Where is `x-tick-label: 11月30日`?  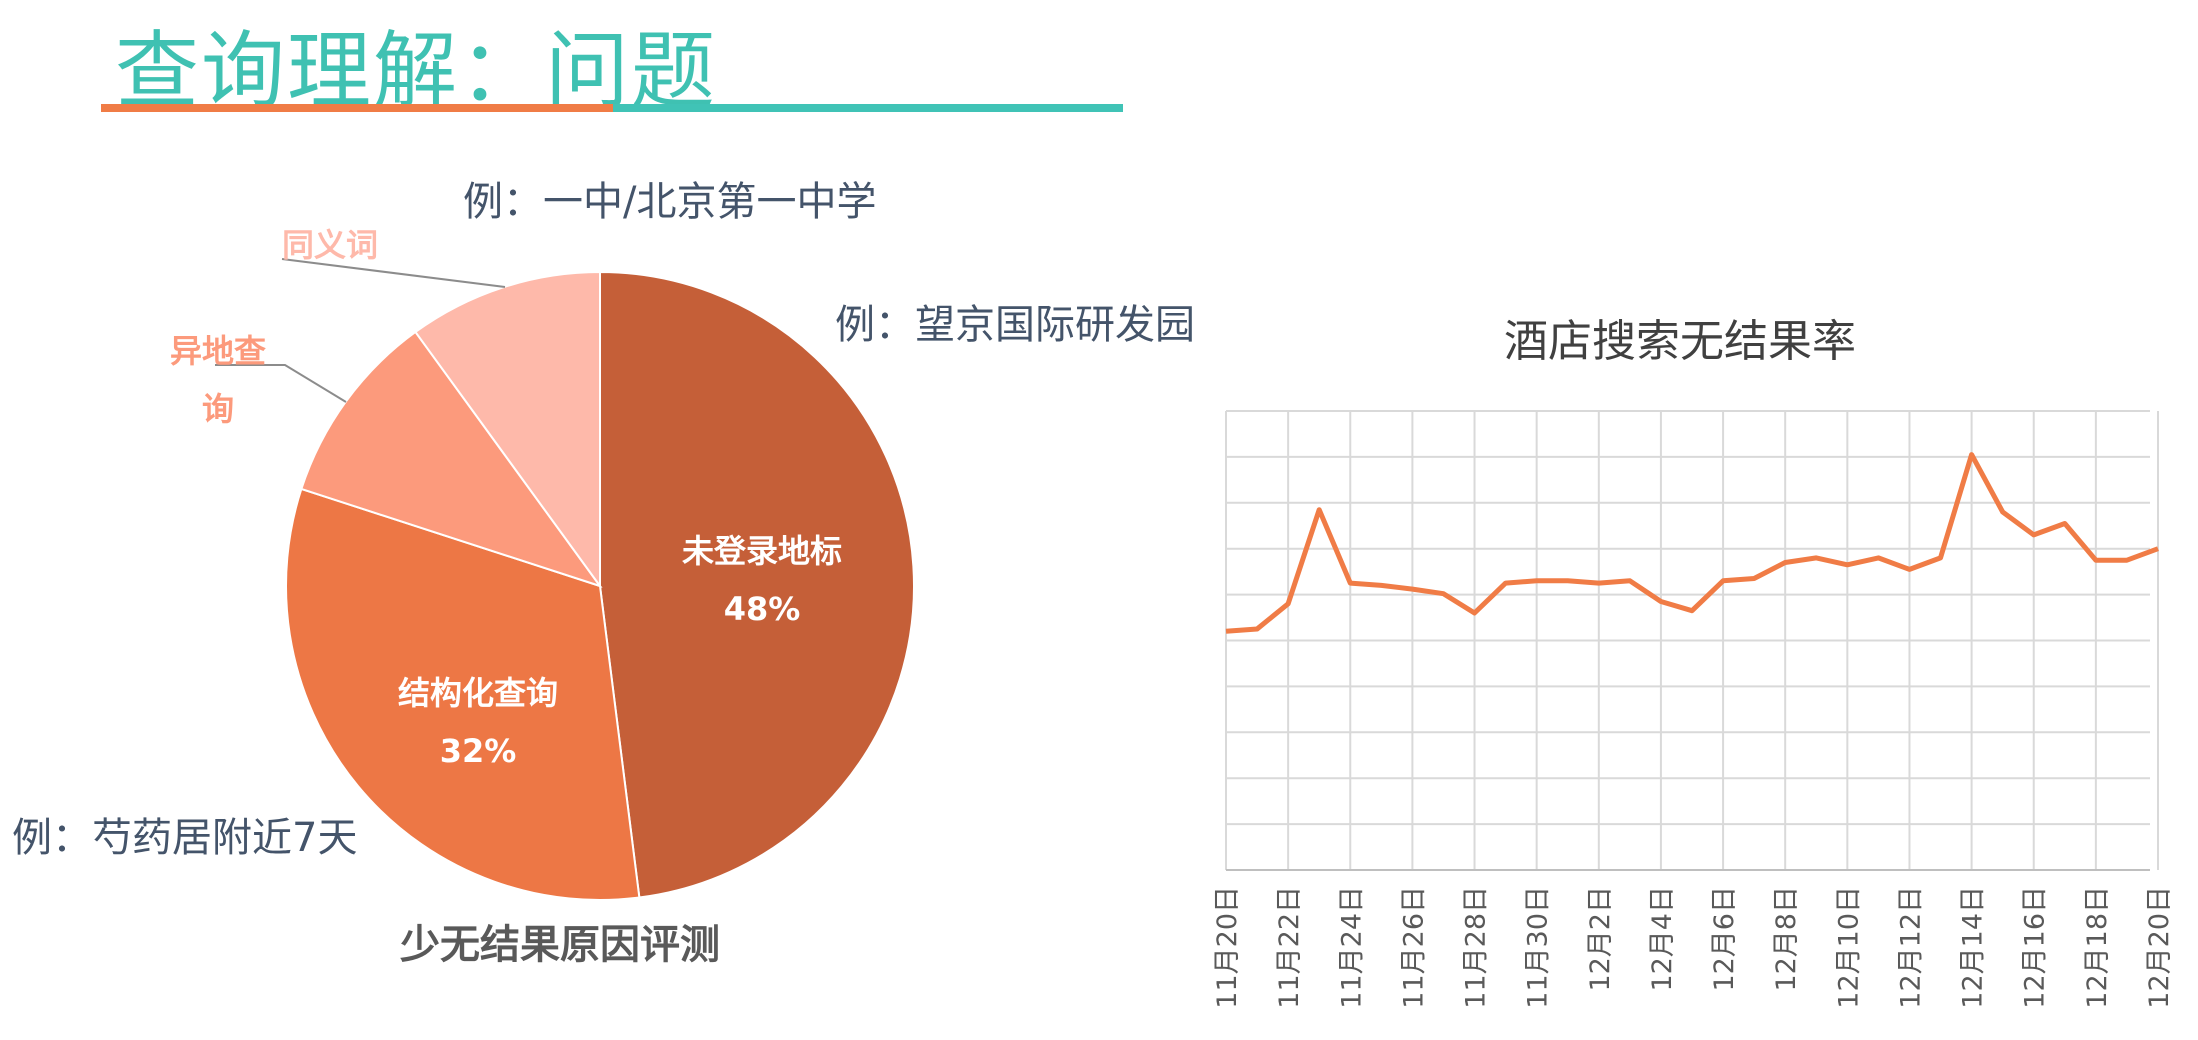
x-tick-label: 11月30日 is located at coordinates (1538, 947).